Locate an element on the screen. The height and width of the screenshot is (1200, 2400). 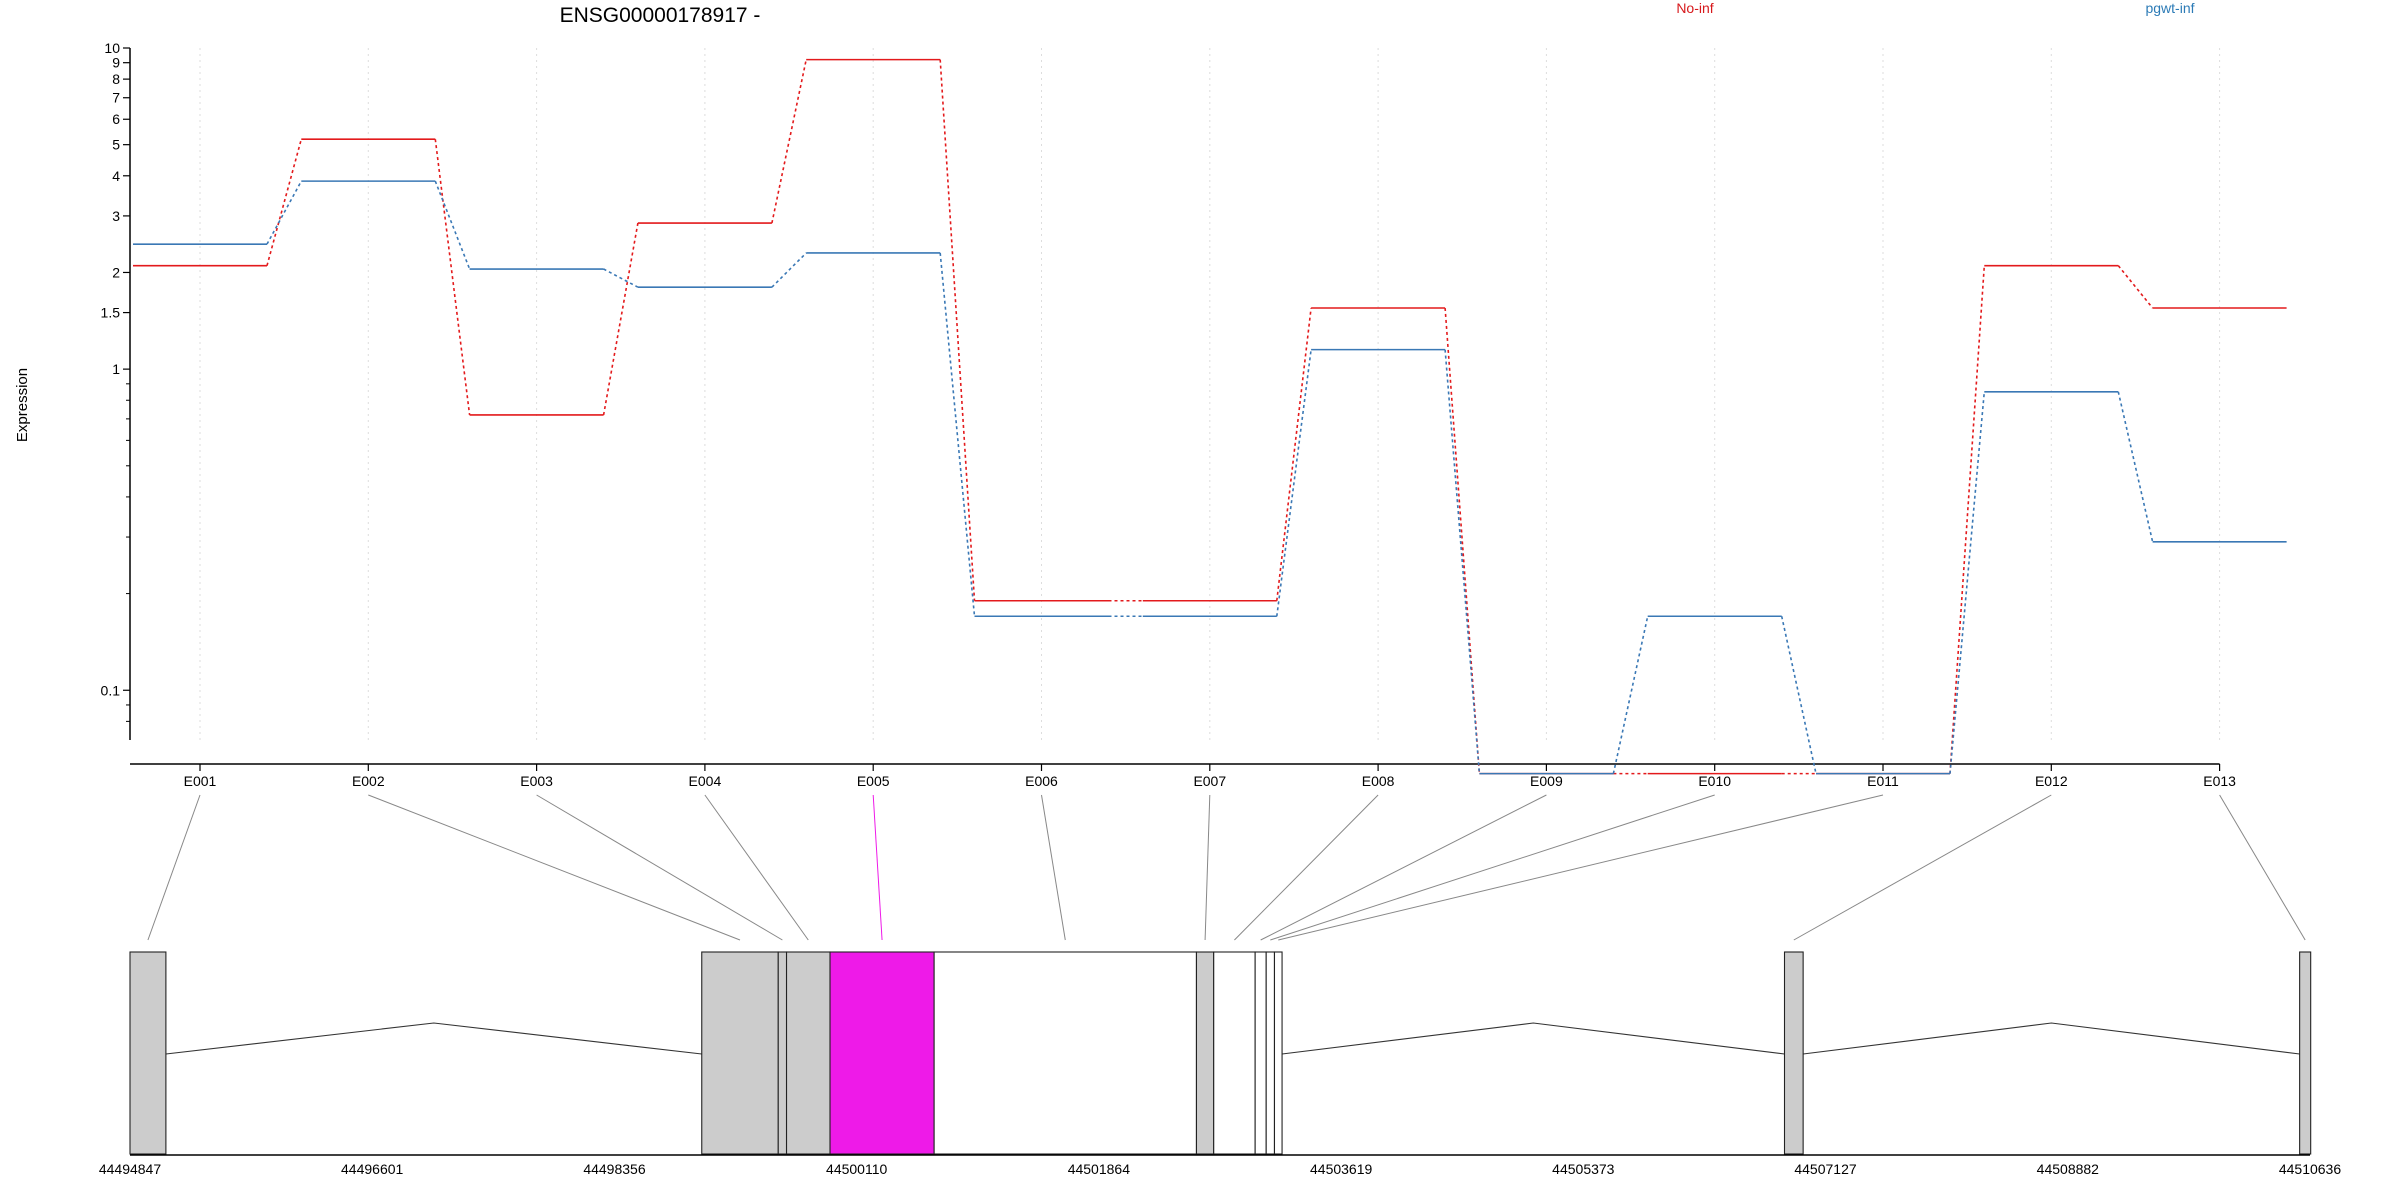
connector-e012 is located at coordinates (1922, 867).